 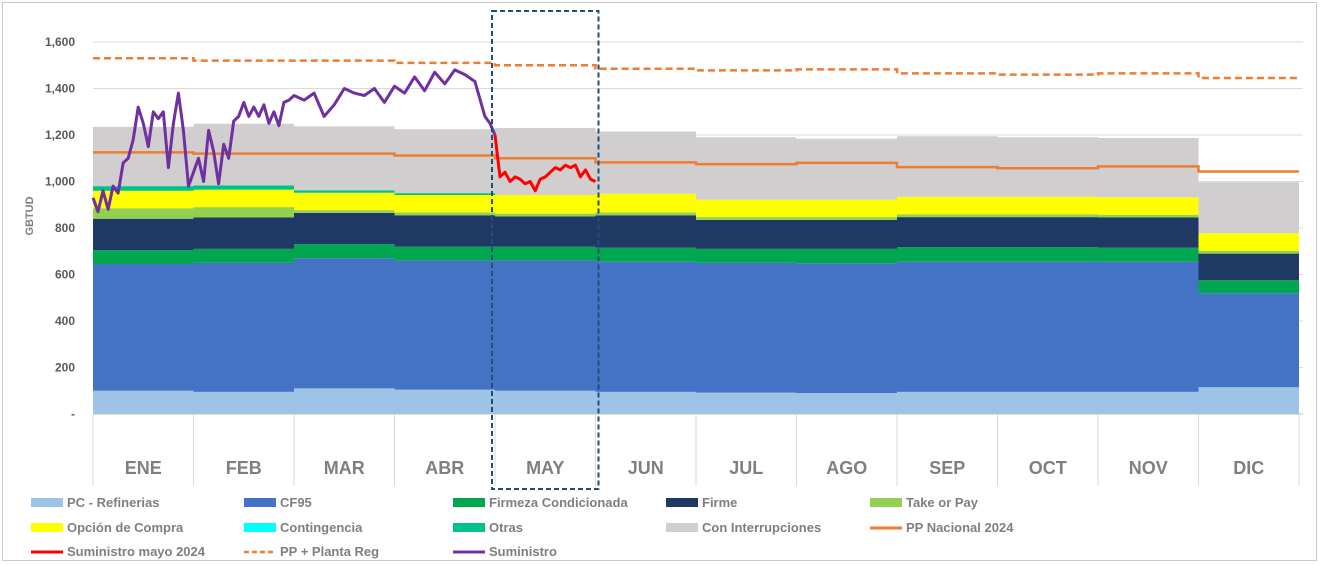 I want to click on y-tick-label: 400, so click(x=65, y=321).